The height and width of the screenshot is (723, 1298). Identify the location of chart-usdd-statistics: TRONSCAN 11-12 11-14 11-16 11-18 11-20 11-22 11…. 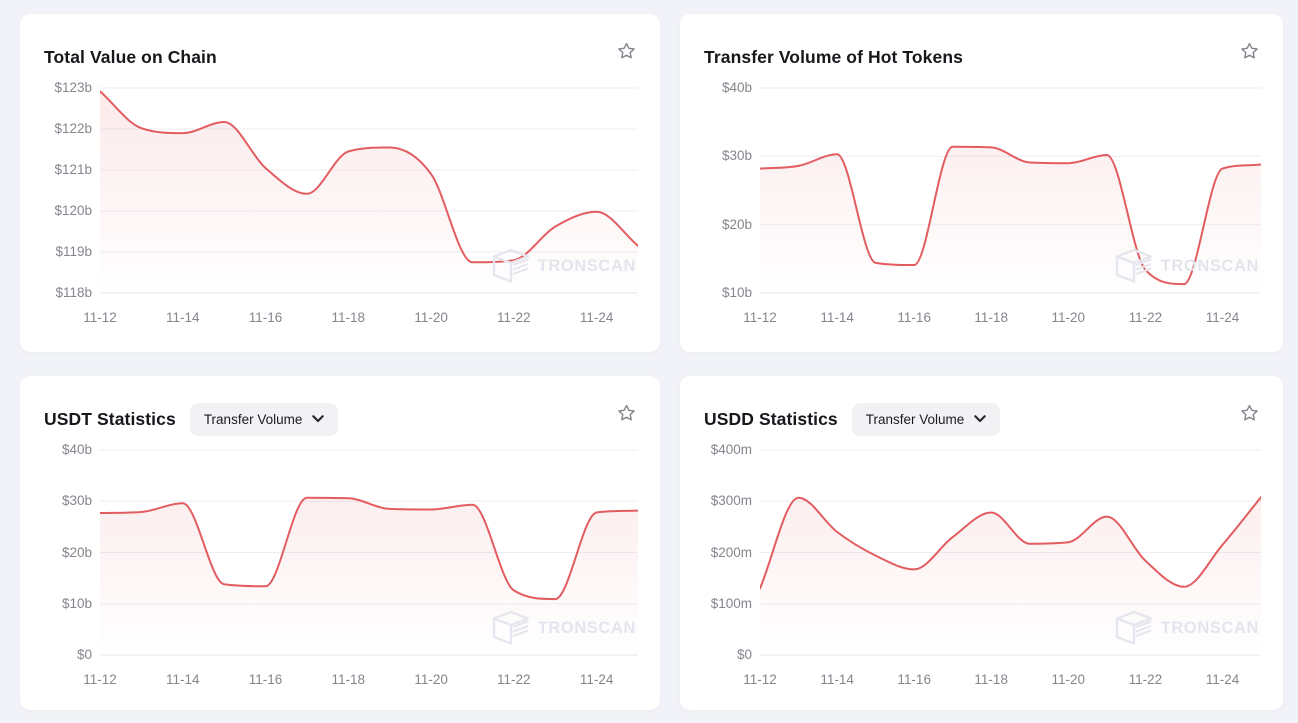
(982, 564).